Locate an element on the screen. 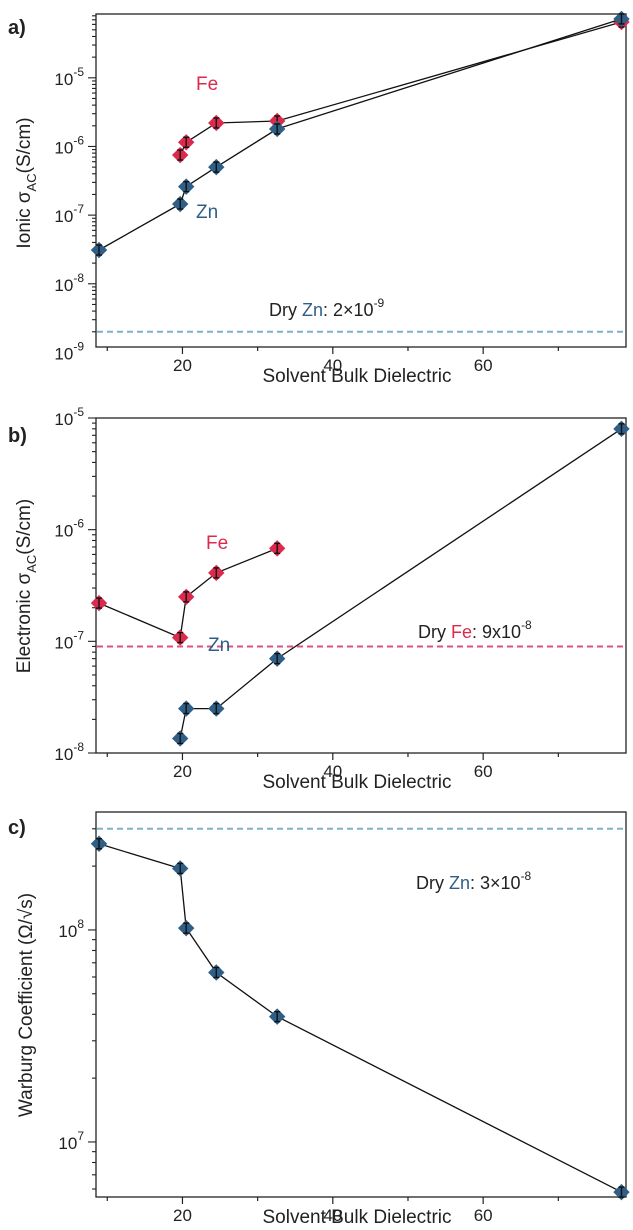 This screenshot has width=633, height=1230. reference-label: Dry Zn: 2×10-9 is located at coordinates (327, 308).